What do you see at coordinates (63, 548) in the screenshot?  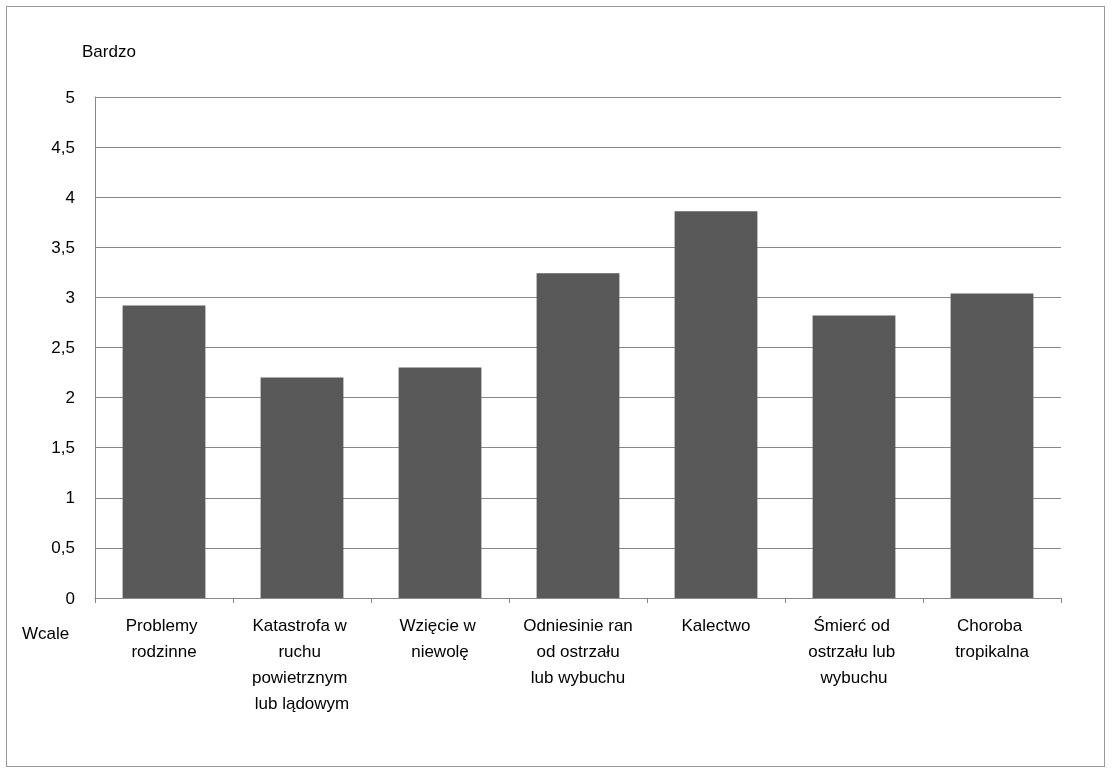 I see `y-tick-label: 0,5` at bounding box center [63, 548].